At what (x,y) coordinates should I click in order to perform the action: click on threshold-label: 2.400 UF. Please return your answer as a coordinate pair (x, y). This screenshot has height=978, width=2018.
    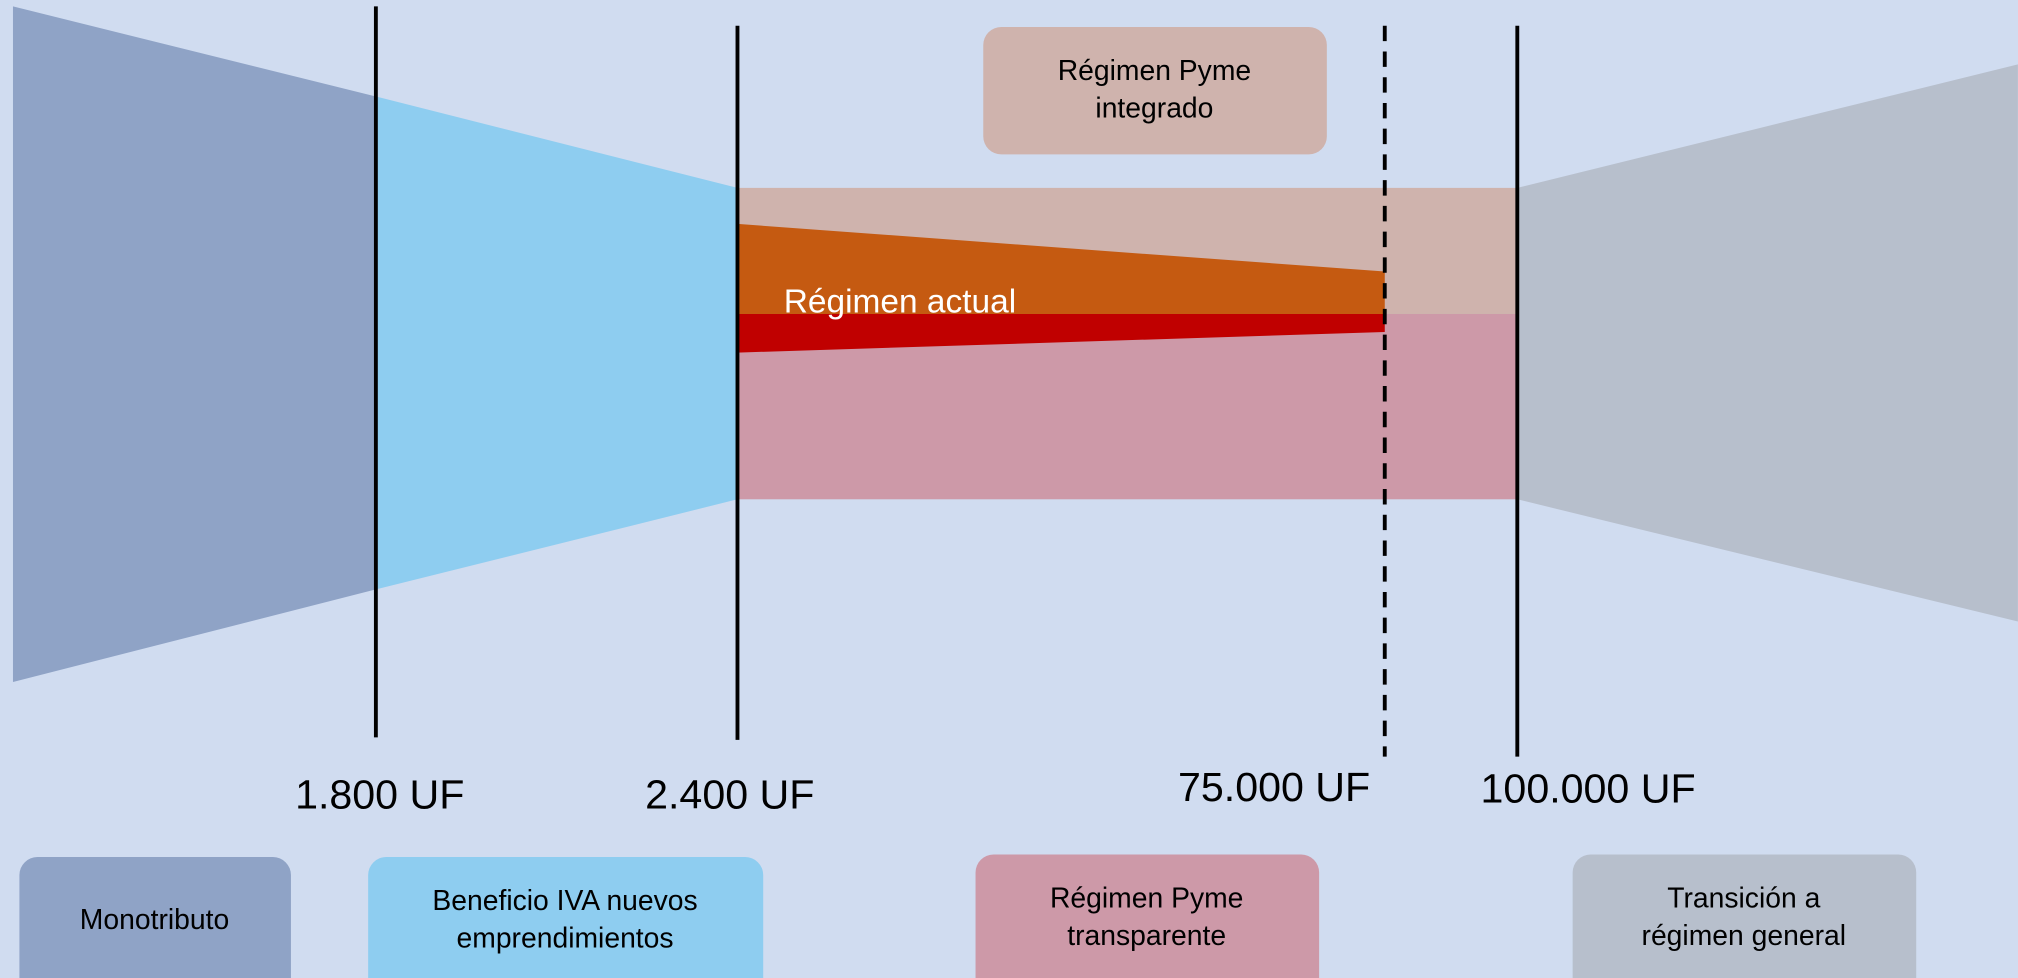
    Looking at the image, I should click on (729, 795).